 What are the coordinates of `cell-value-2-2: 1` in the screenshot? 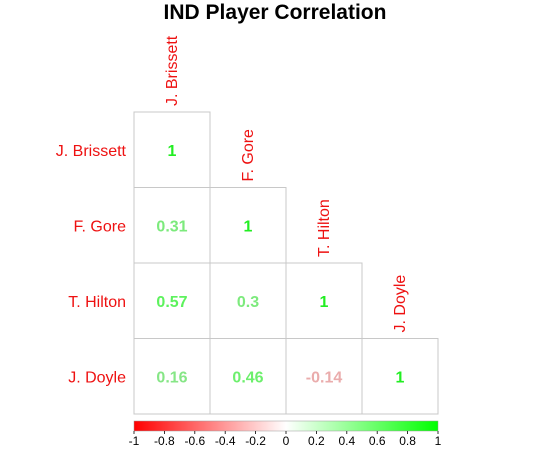 It's located at (324, 302).